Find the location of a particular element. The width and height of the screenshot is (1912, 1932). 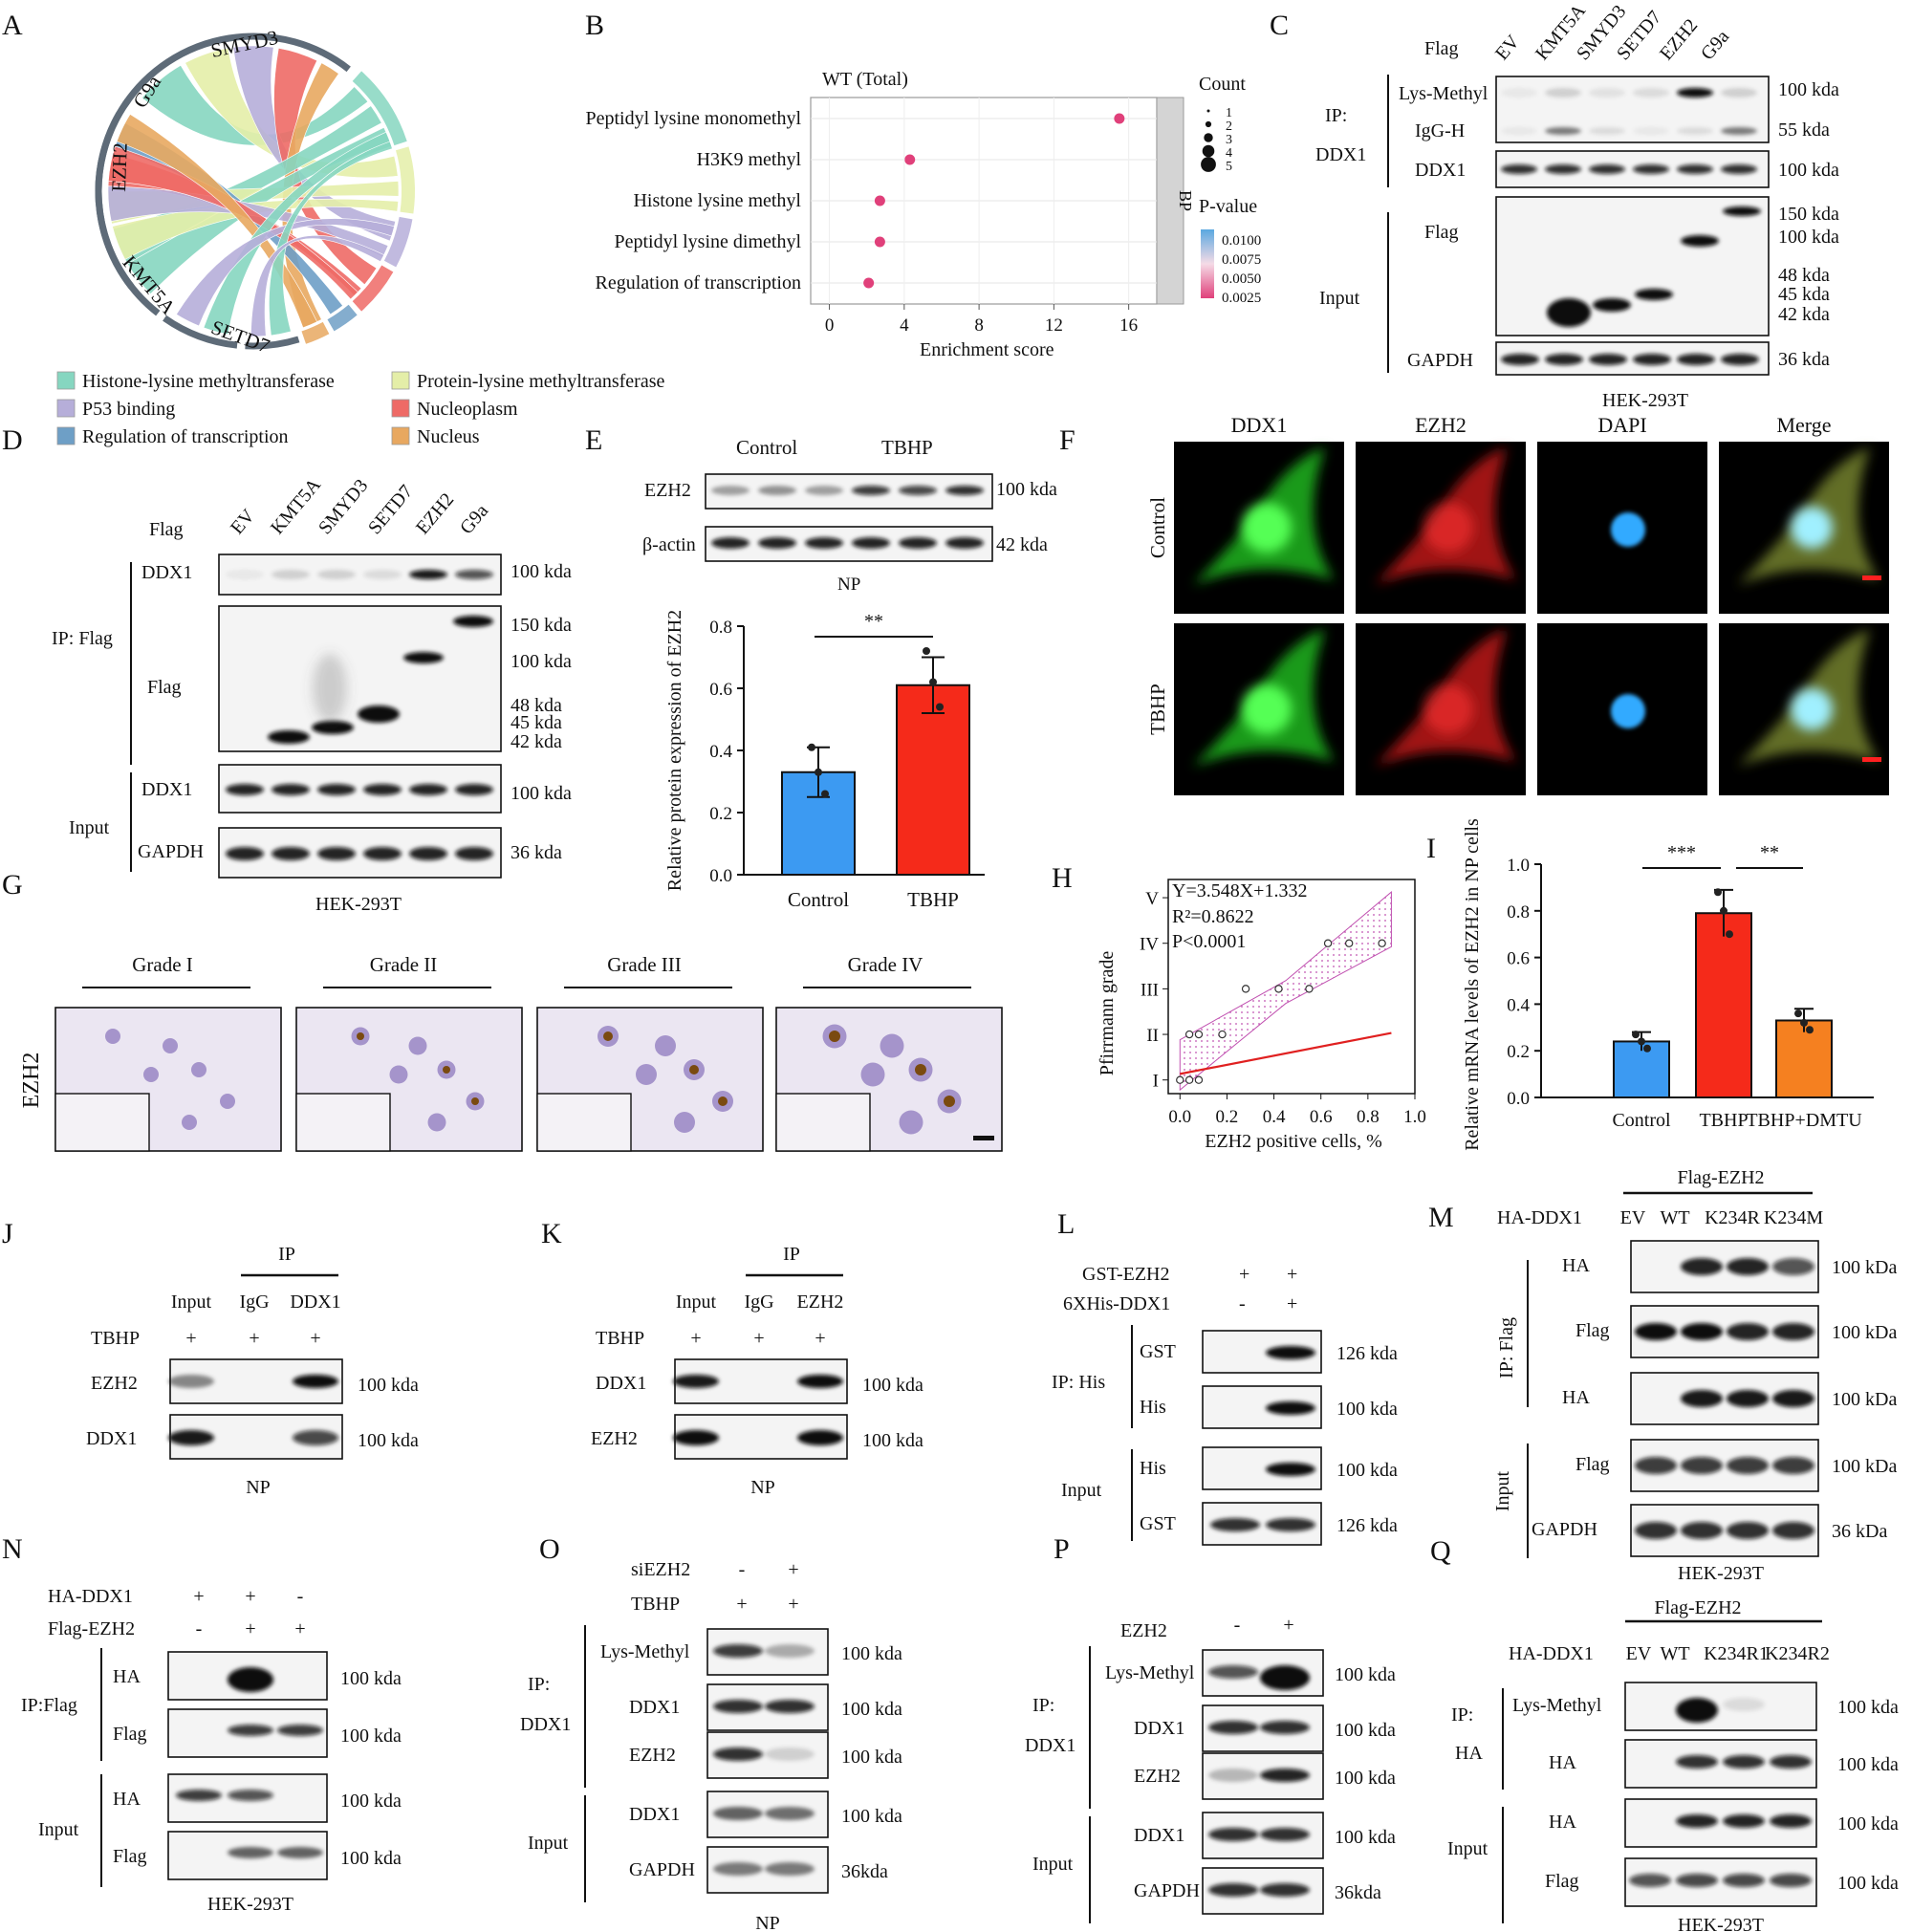

sign-label: + is located at coordinates (250, 1597).